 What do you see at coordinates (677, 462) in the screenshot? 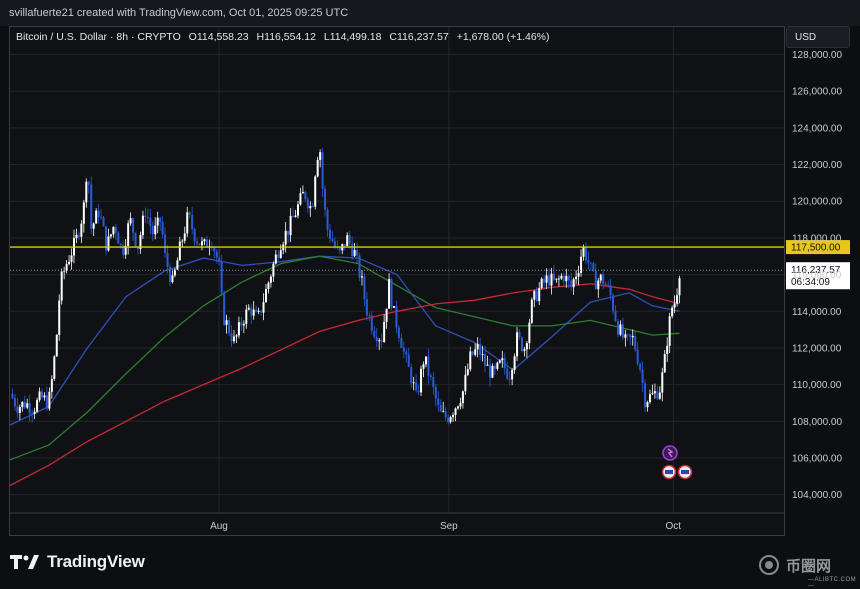
I see `event-markers` at bounding box center [677, 462].